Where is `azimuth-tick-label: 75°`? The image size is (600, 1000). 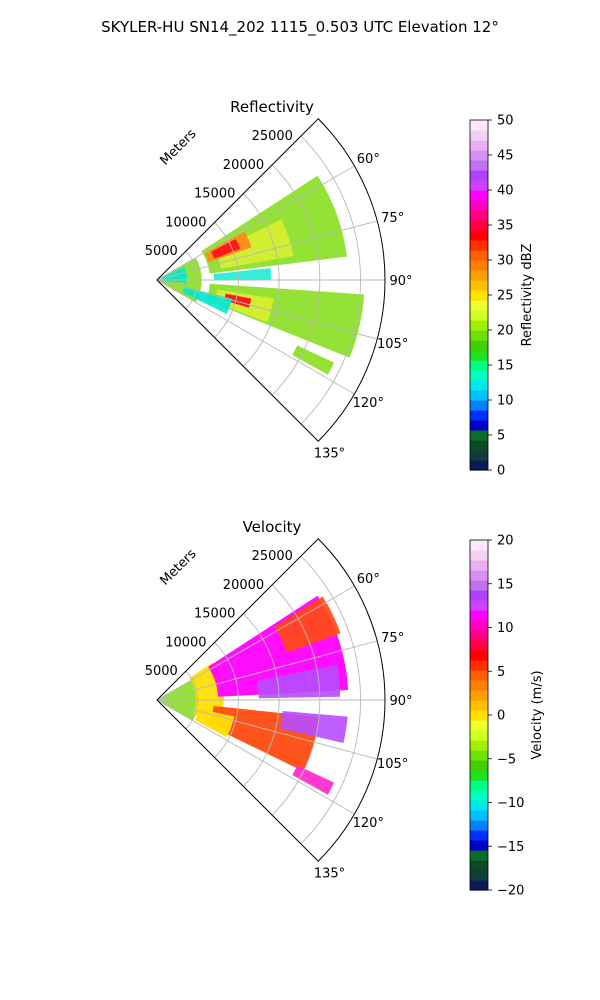
azimuth-tick-label: 75° is located at coordinates (392, 638).